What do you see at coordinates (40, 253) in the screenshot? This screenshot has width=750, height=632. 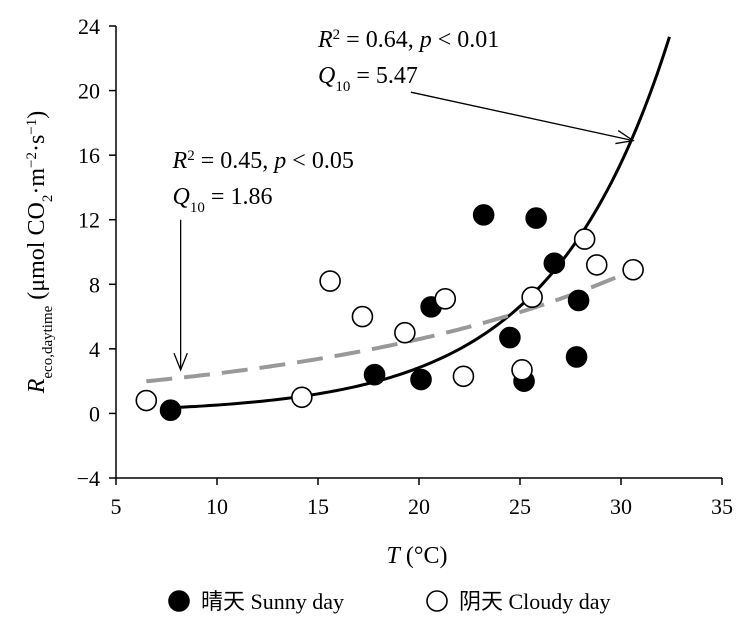 I see `y-axis-title: Reco,daytime (μmol CO2·m−2·s−1)` at bounding box center [40, 253].